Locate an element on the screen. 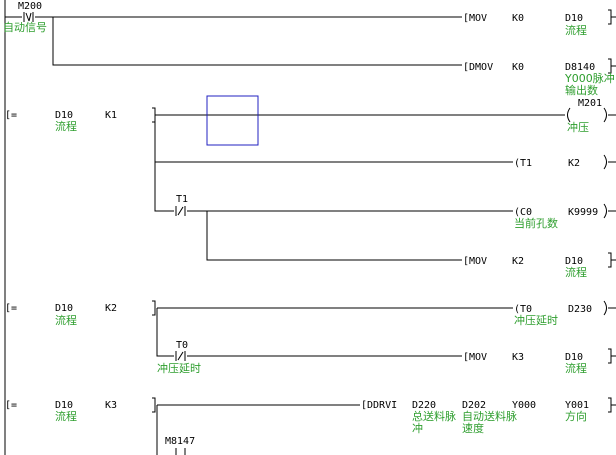 Image resolution: width=616 pixels, height=455 pixels. operand: D230 is located at coordinates (580, 309).